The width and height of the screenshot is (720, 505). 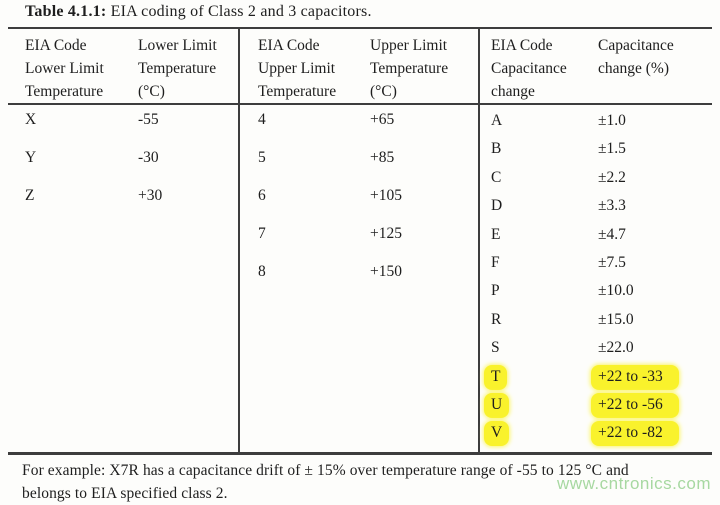 I want to click on table-row: X -55, so click(x=92, y=119).